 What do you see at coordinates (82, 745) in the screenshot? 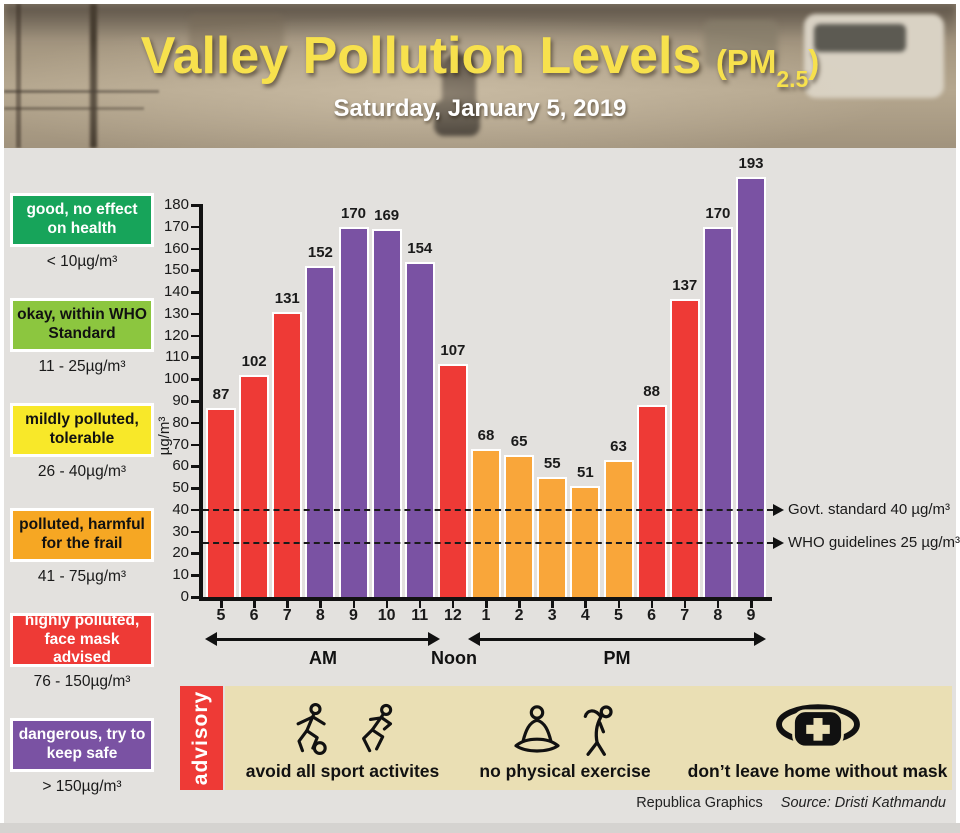
I see `legend-box-dangerous: dangerous, try to keep safe` at bounding box center [82, 745].